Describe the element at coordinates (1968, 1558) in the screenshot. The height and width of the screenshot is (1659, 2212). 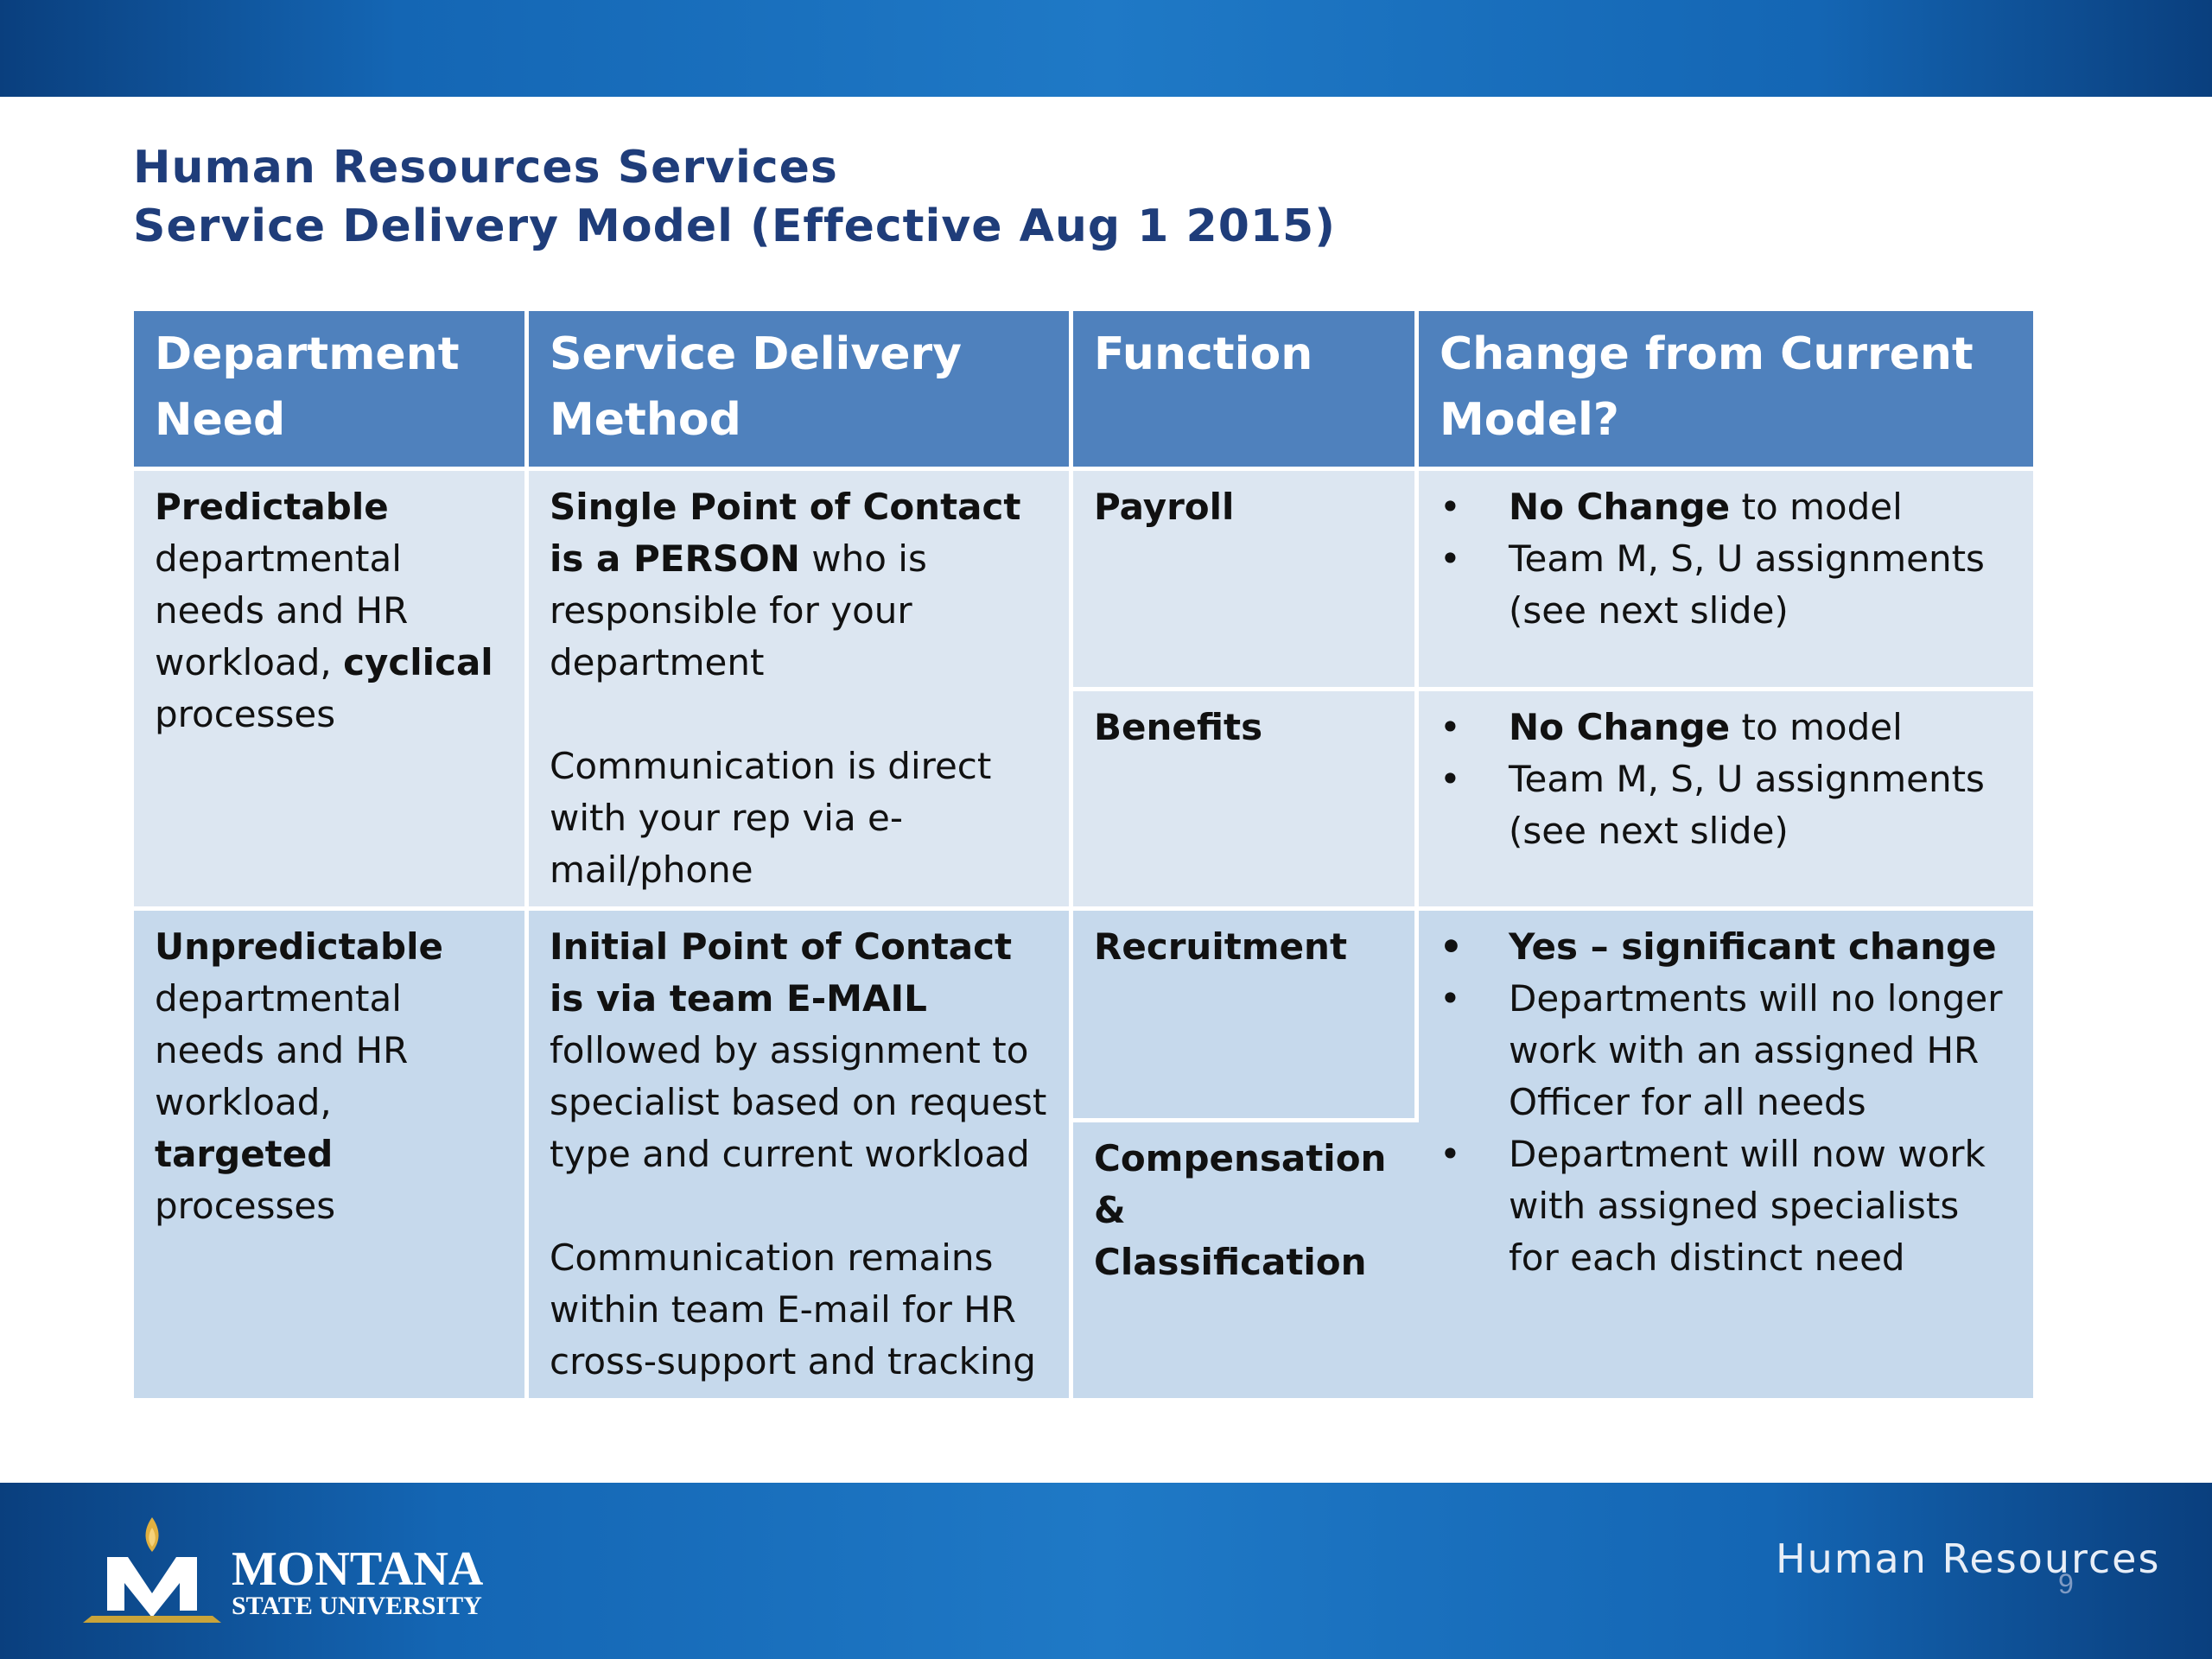
I see `department-name: Human Resources` at that location.